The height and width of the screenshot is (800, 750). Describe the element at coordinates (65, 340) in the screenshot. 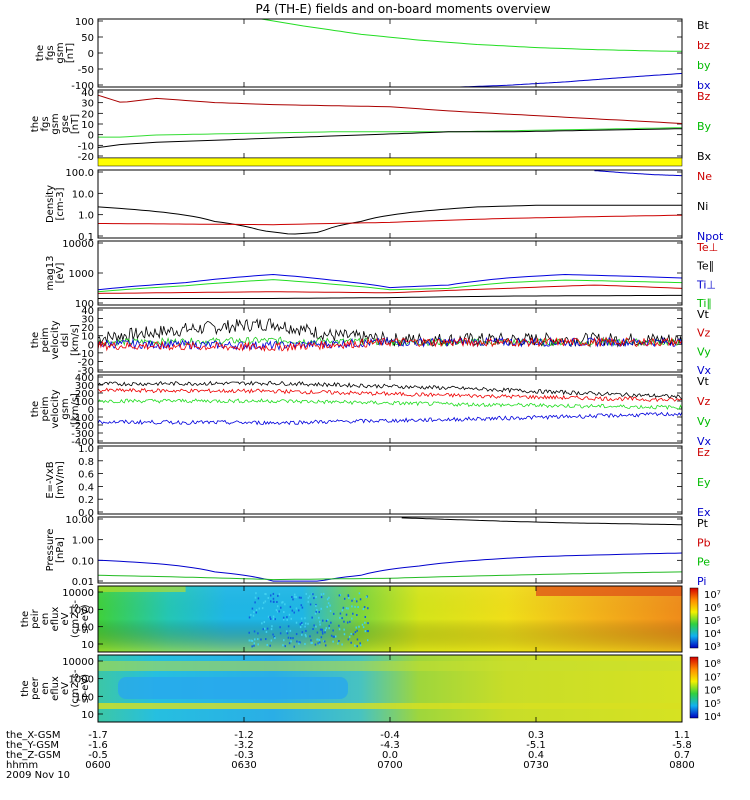

I see `y-axis-label: dsl` at that location.